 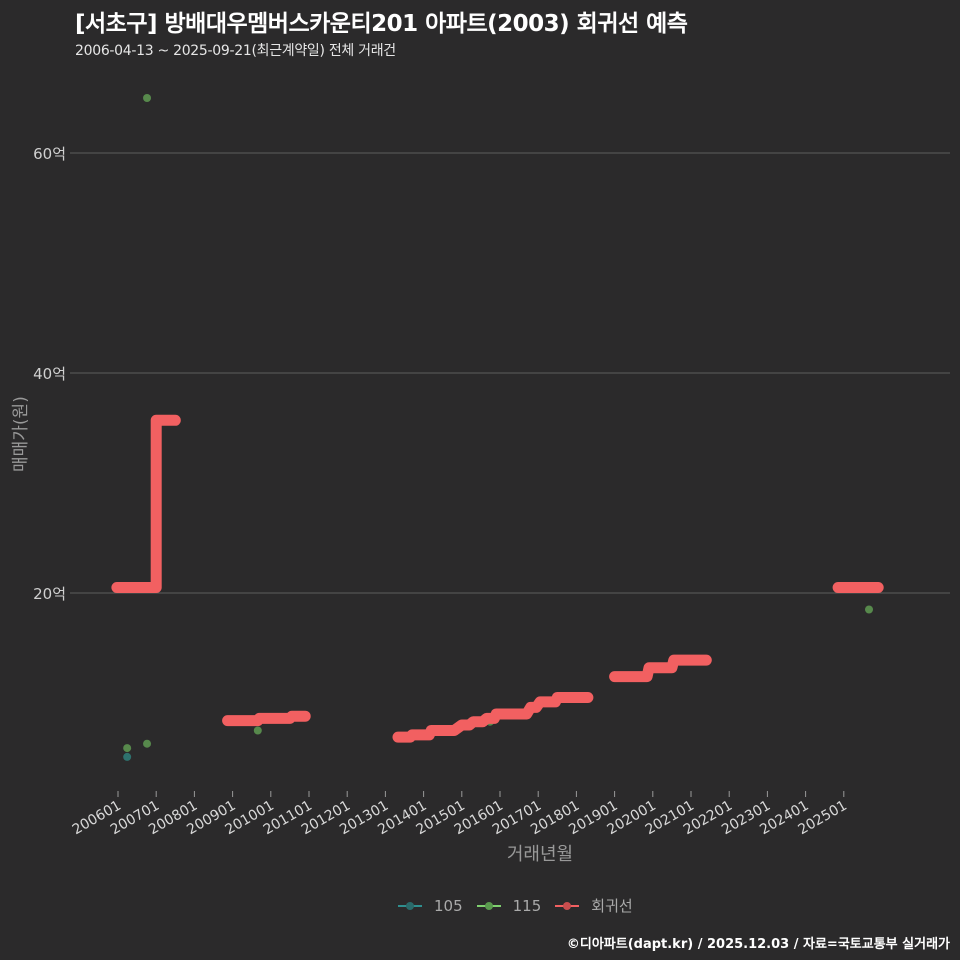 What do you see at coordinates (49, 374) in the screenshot?
I see `y-tick-label: 40억` at bounding box center [49, 374].